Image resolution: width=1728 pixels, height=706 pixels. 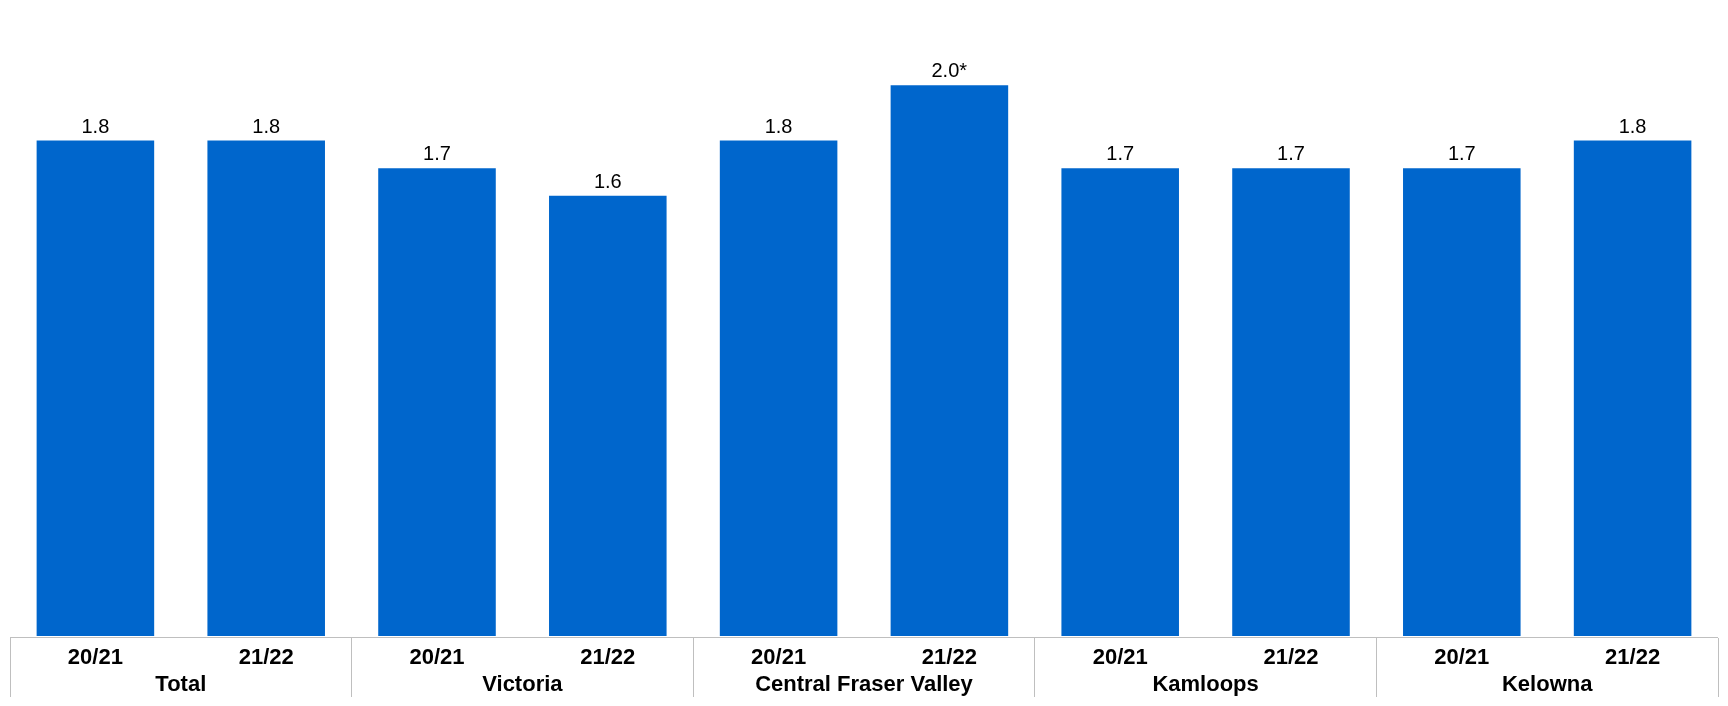 I want to click on data-label: 1.6, so click(x=607, y=180).